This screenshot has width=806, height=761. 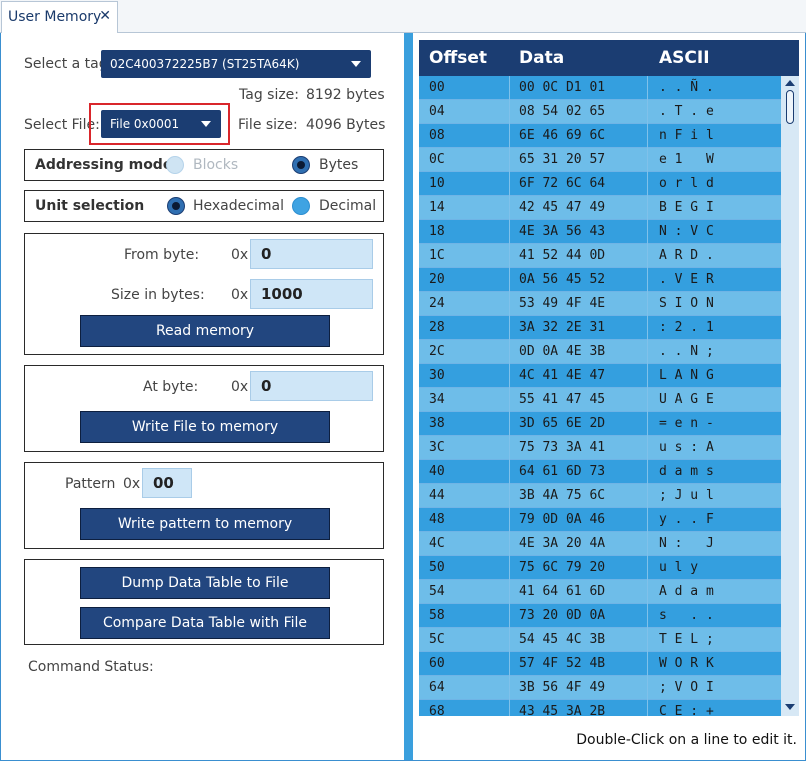 I want to click on command-status-label: Command Status:, so click(x=91, y=667).